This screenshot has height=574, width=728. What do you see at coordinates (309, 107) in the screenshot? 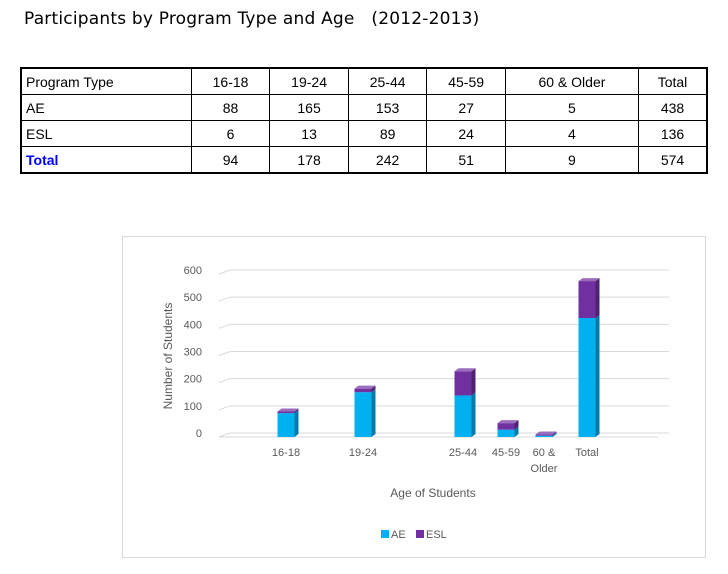
I see `table-cell: 165` at bounding box center [309, 107].